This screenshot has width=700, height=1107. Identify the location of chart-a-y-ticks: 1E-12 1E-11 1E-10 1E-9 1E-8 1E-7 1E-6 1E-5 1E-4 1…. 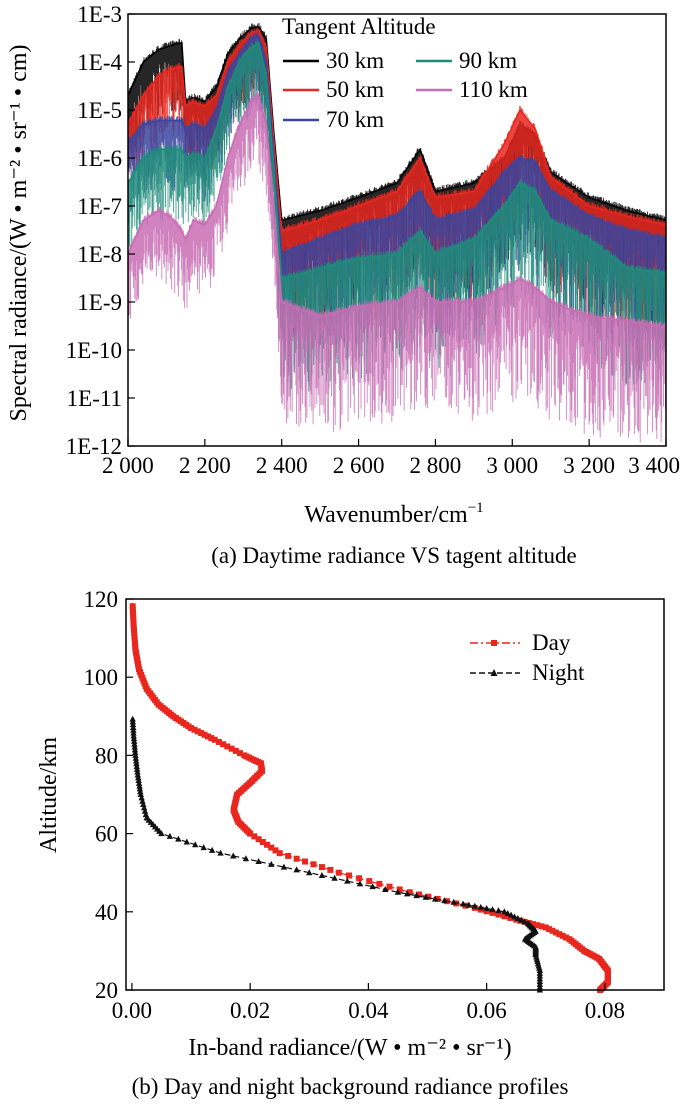
(100, 230).